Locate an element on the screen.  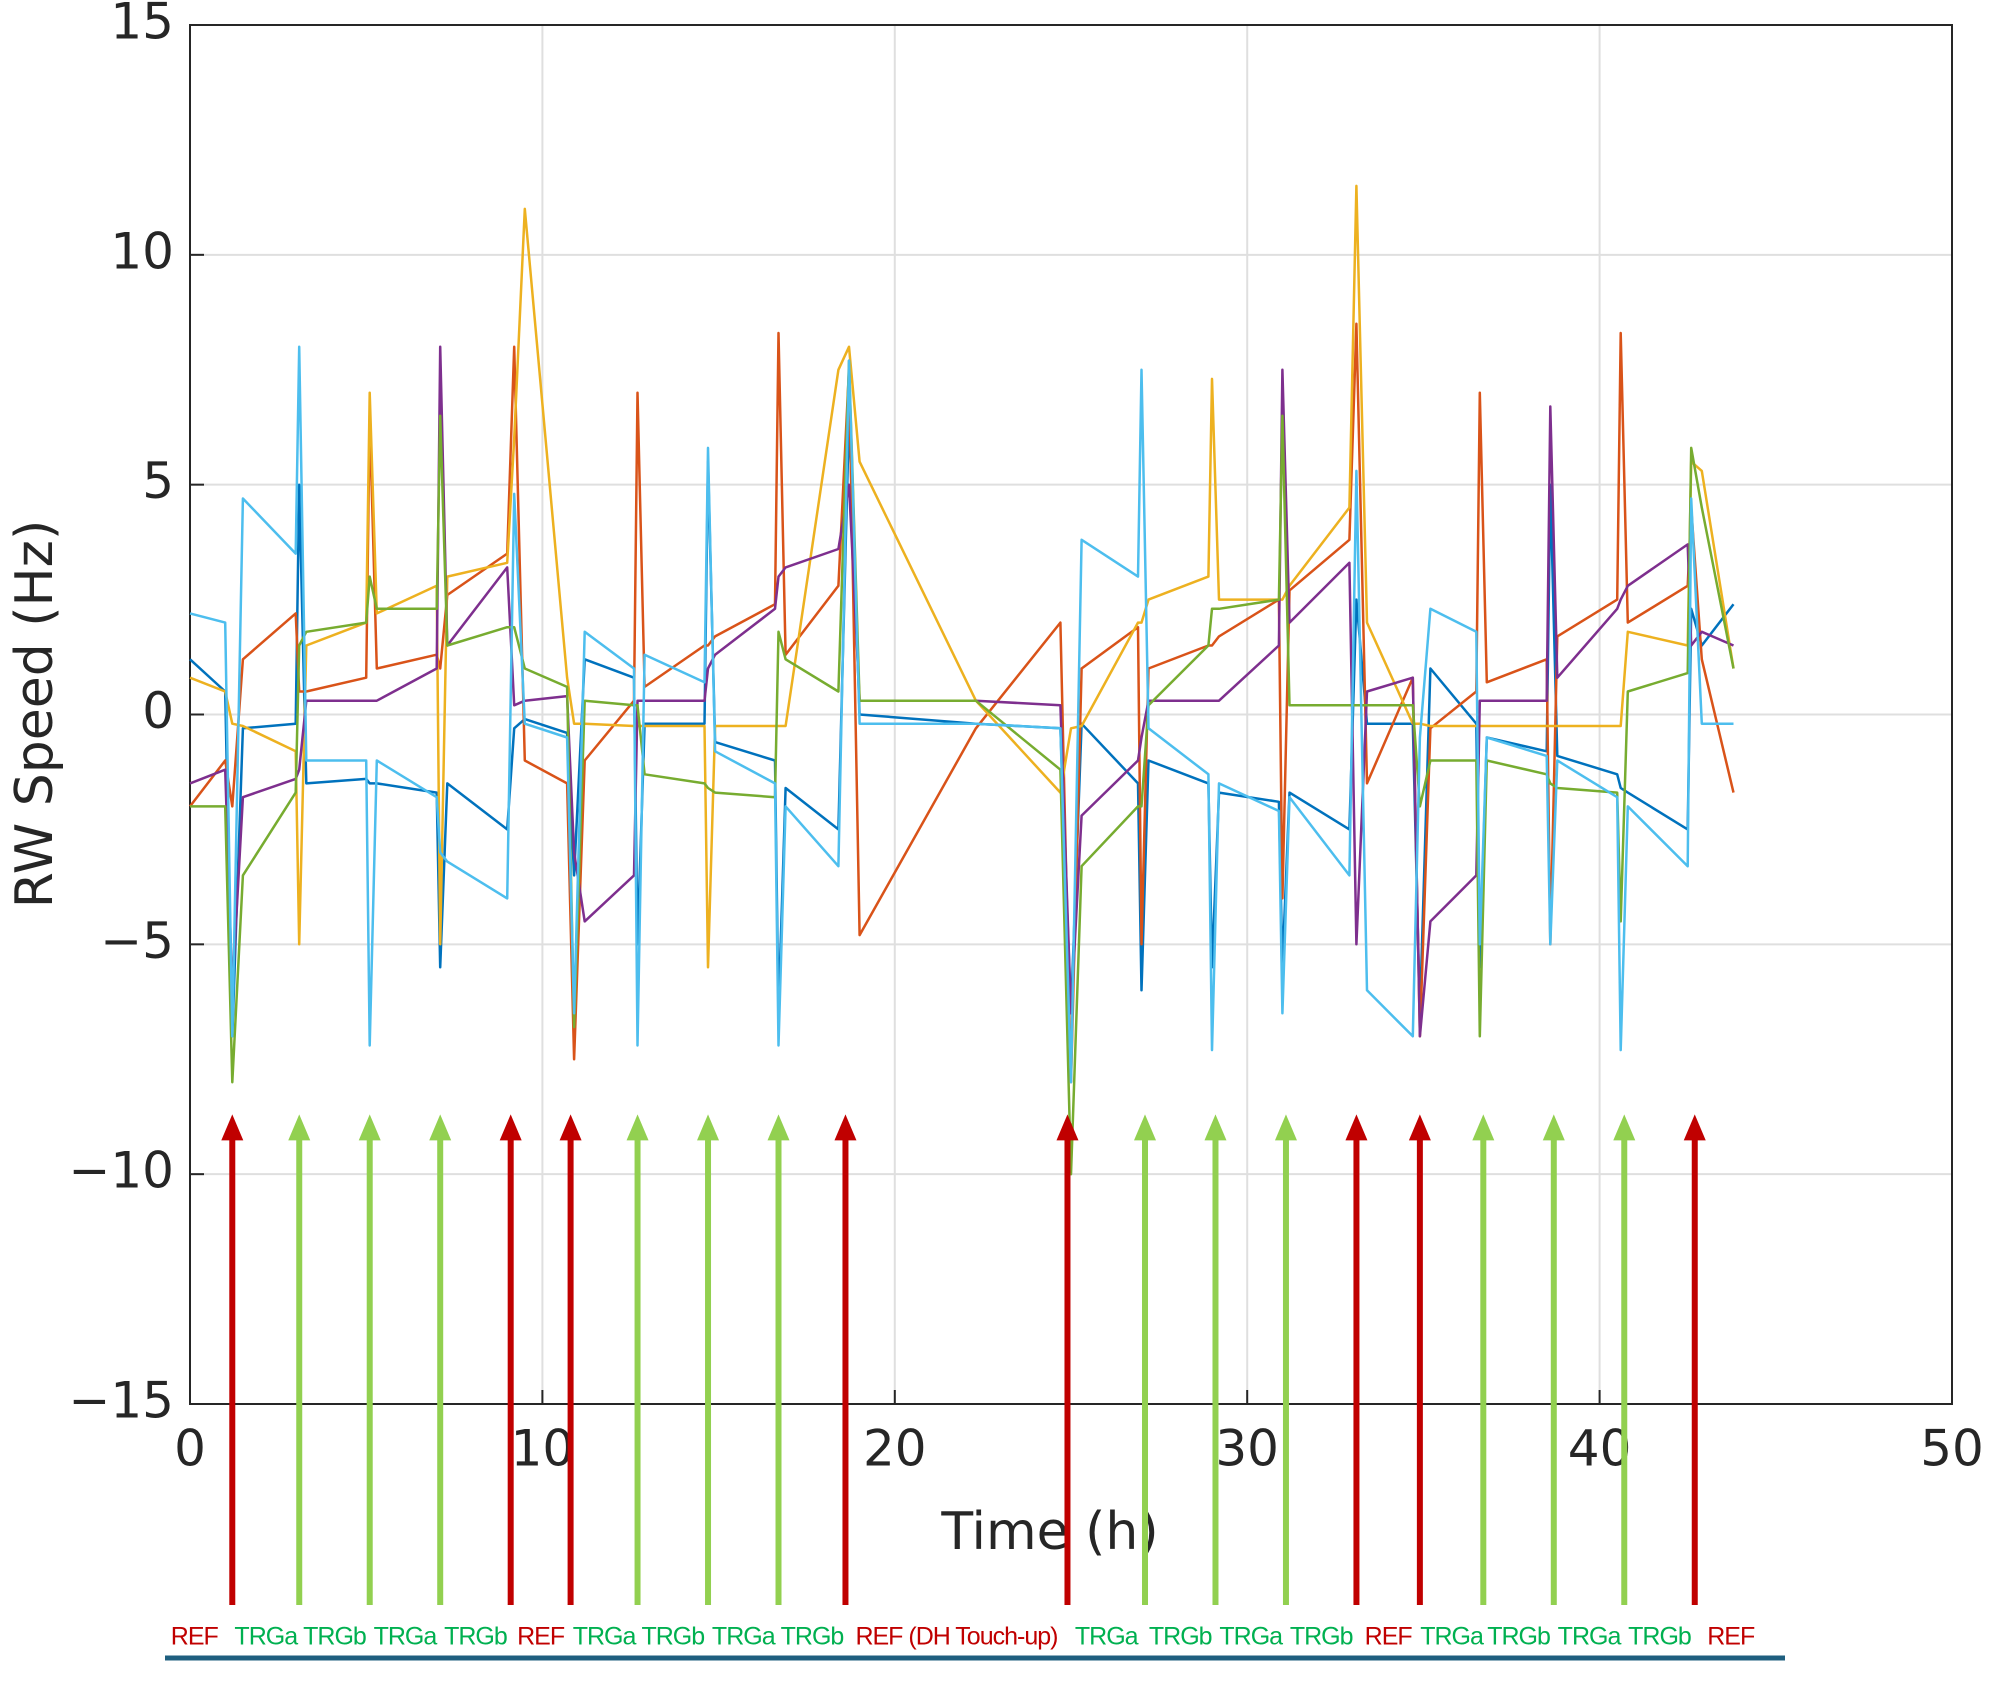
phase-label: REF (DH Touch-up) is located at coordinates (956, 1637).